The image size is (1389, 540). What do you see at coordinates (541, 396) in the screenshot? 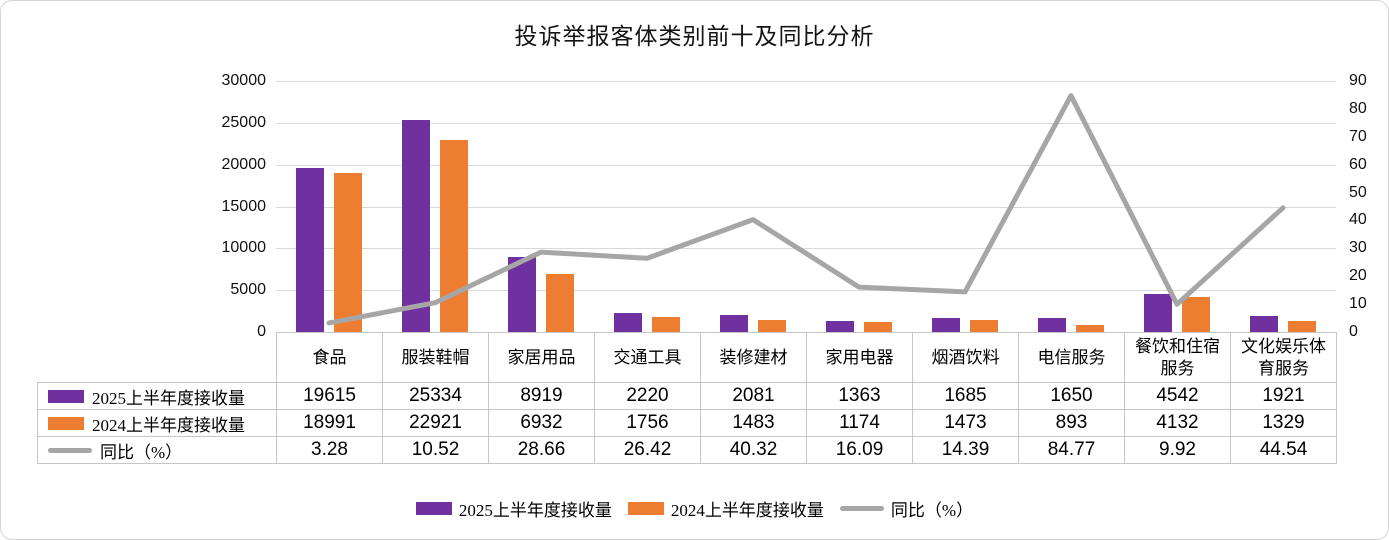
I see `value-cell: 8919` at bounding box center [541, 396].